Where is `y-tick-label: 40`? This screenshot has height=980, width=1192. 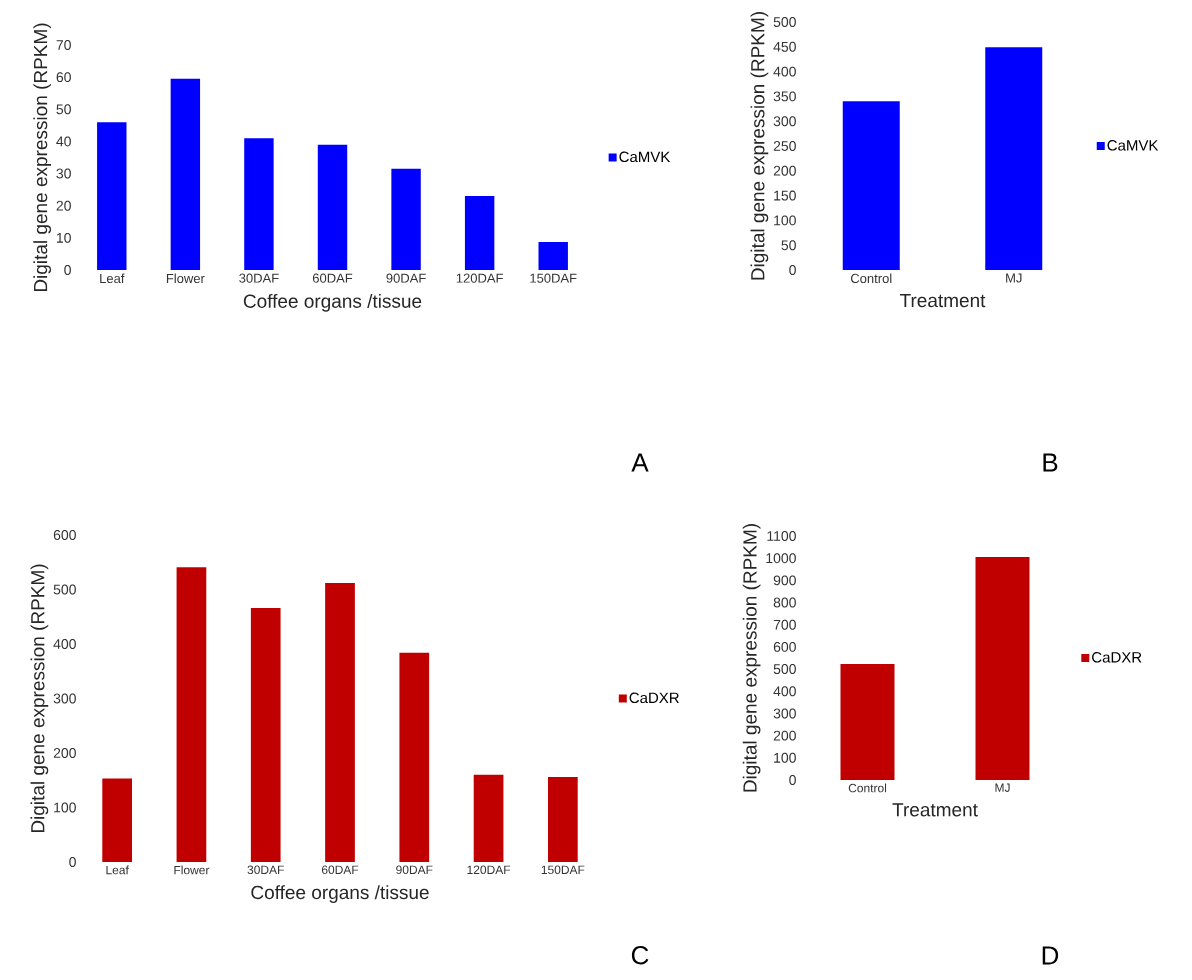
y-tick-label: 40 is located at coordinates (63, 141).